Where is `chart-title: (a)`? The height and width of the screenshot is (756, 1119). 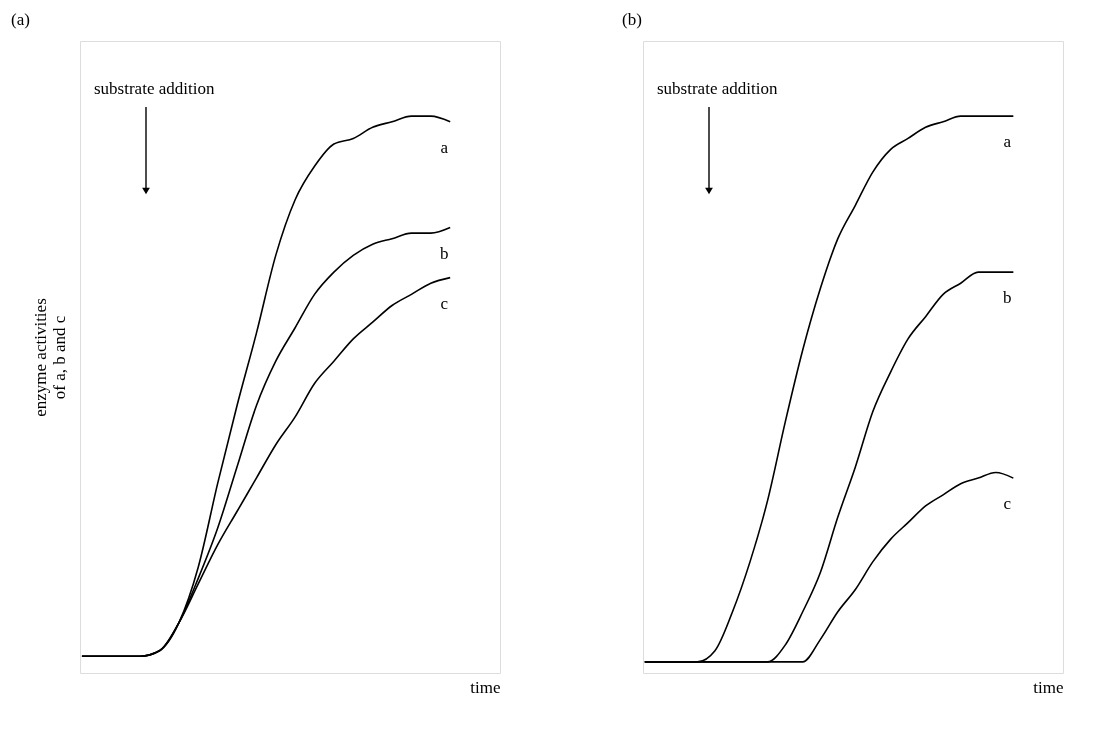 chart-title: (a) is located at coordinates (20, 19).